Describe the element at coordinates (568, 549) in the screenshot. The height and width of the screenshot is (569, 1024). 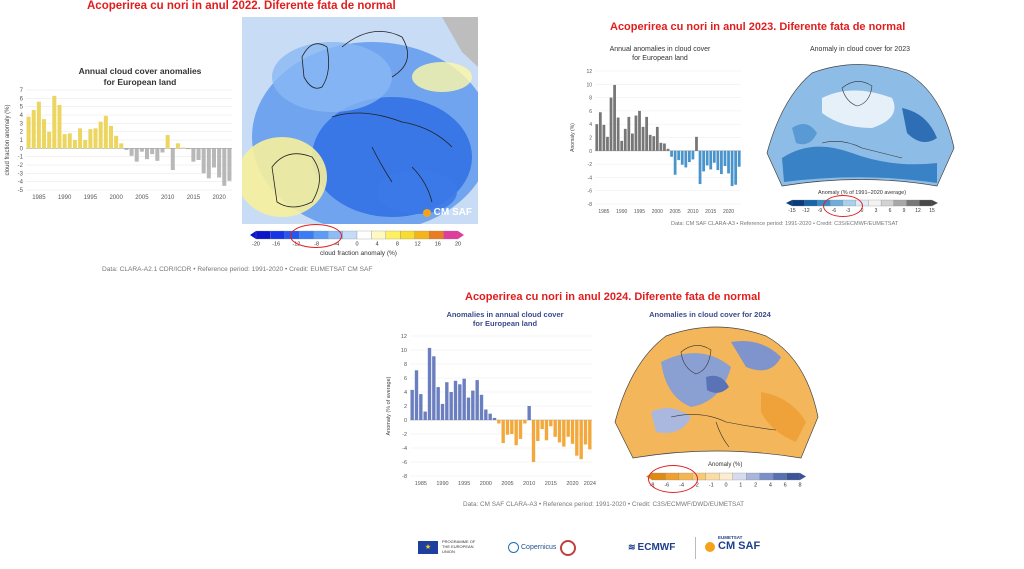
I see `climate-service-logo` at that location.